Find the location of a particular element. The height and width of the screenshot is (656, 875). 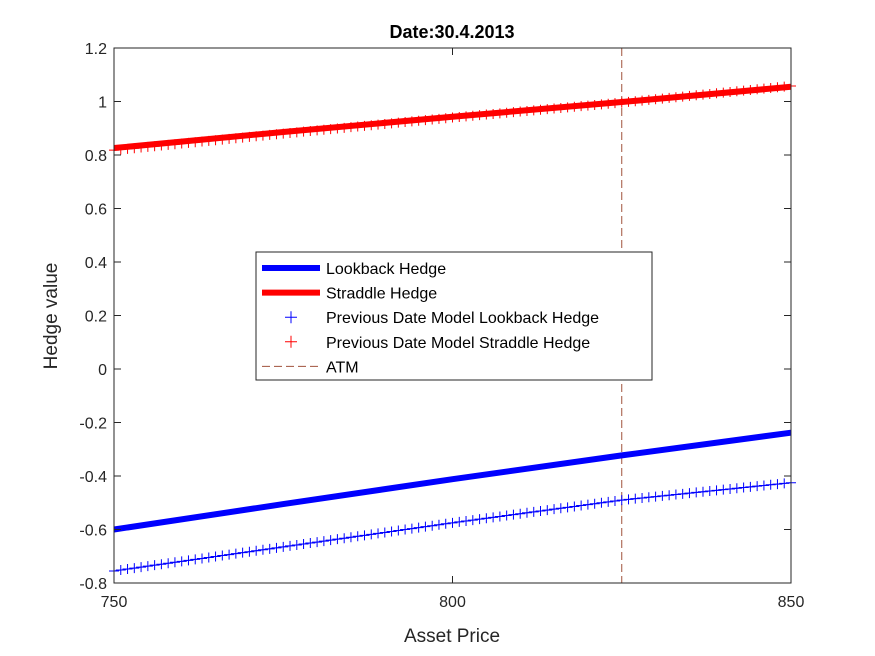

x-tick-label: 750 is located at coordinates (114, 602).